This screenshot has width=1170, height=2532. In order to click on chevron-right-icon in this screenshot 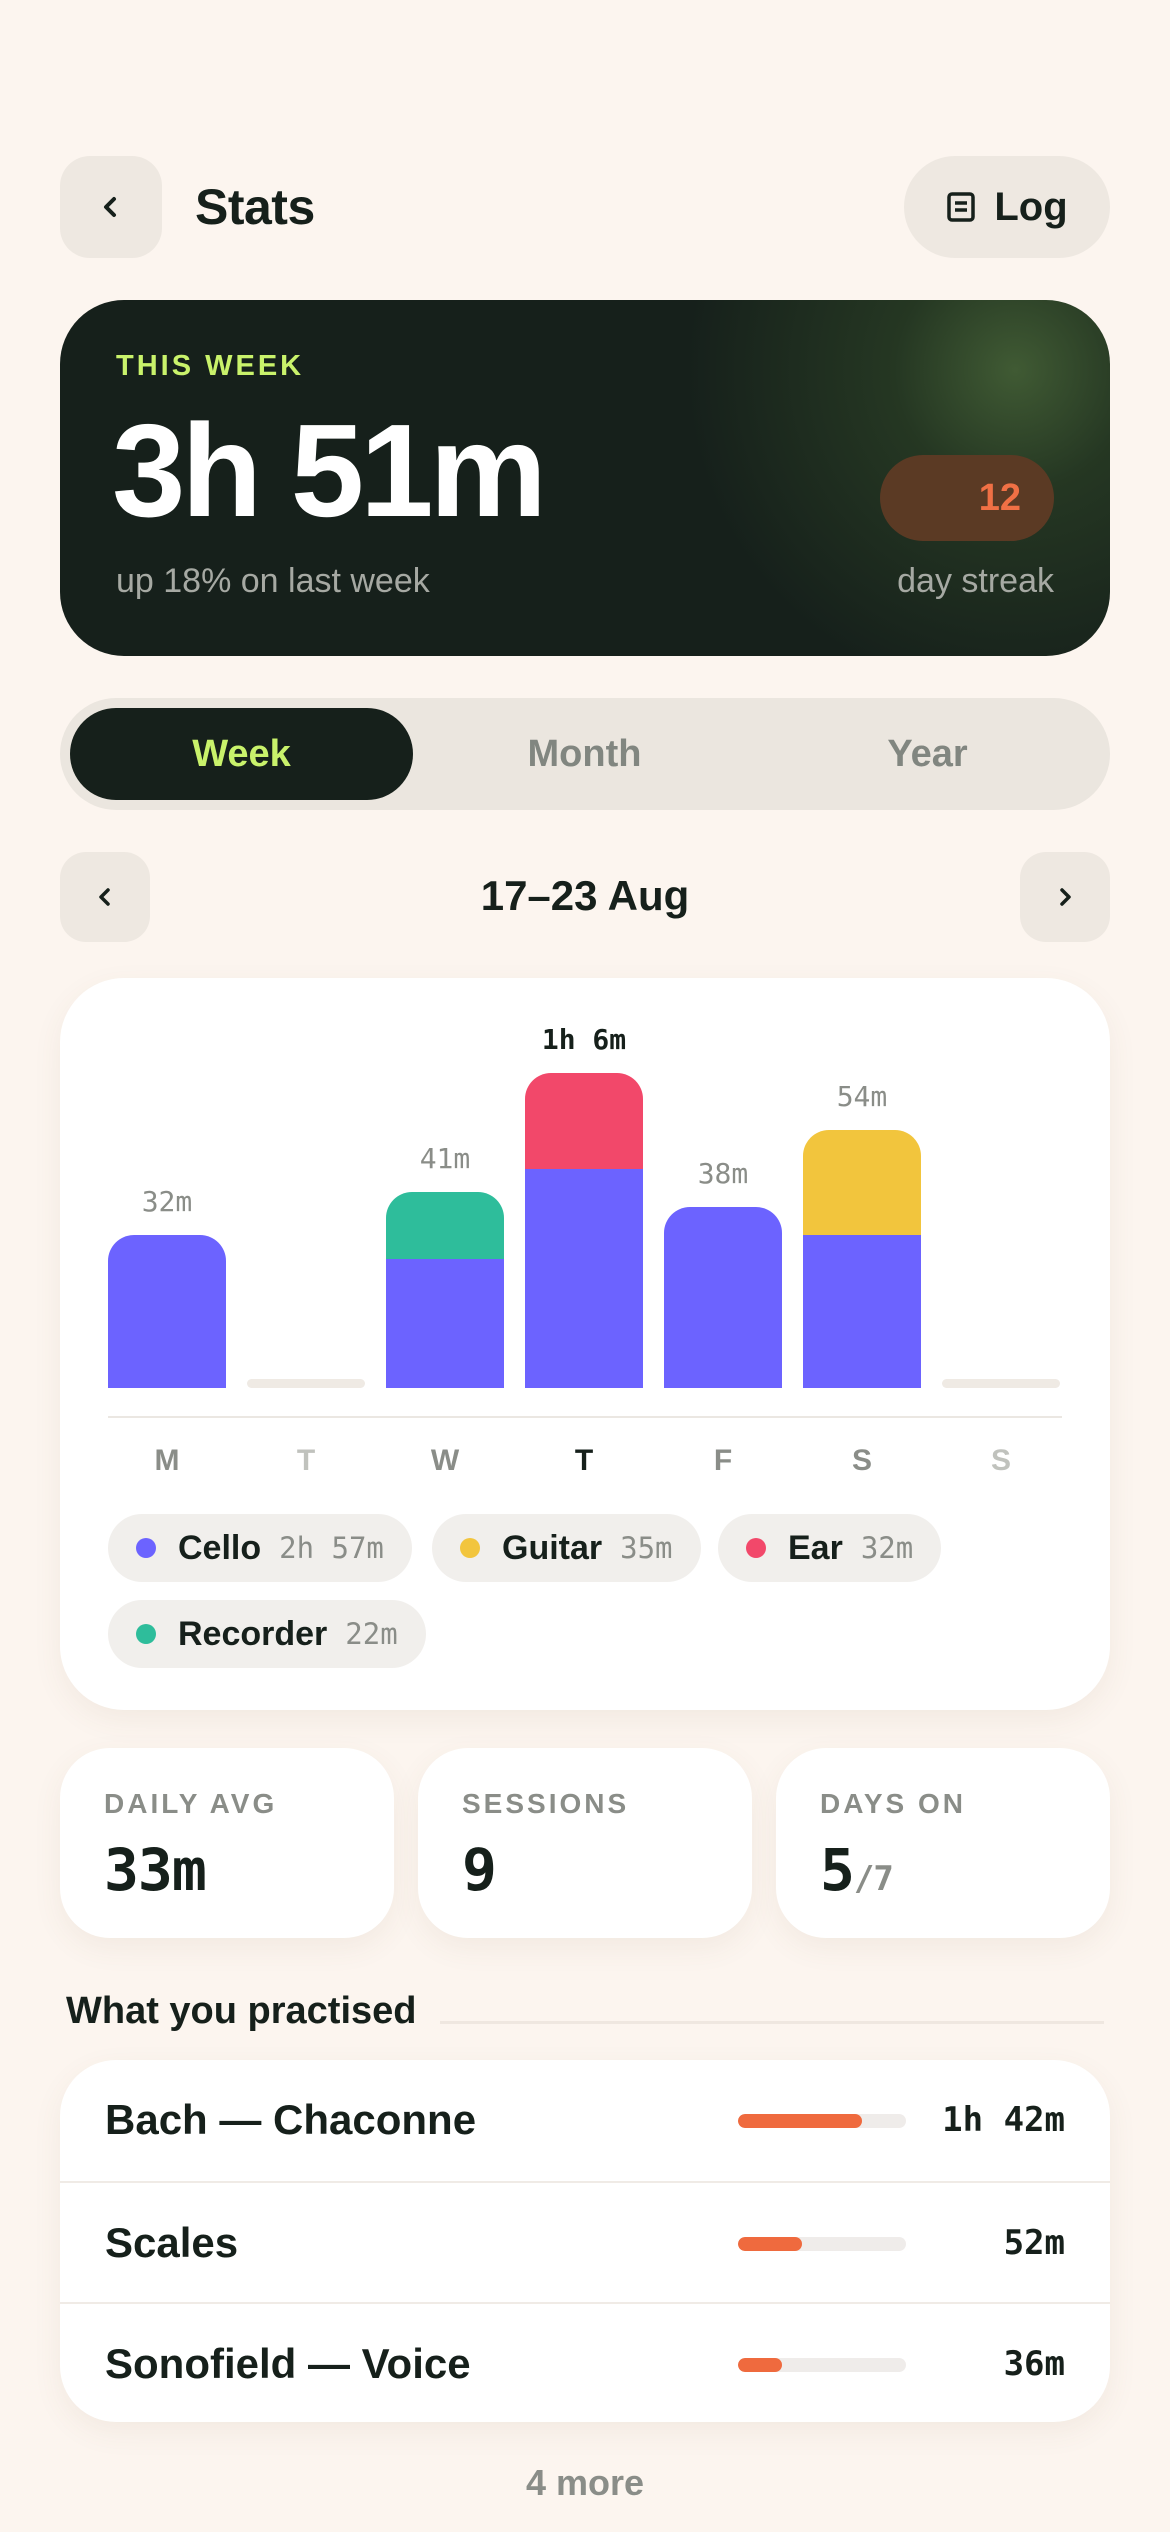, I will do `click(1065, 897)`.